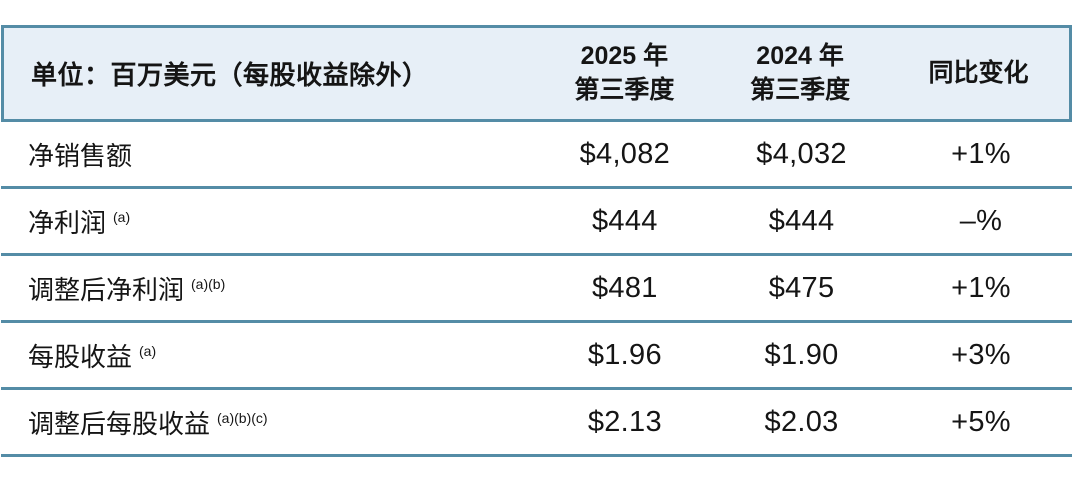  What do you see at coordinates (624, 220) in the screenshot?
I see `value-2025-q3: $444` at bounding box center [624, 220].